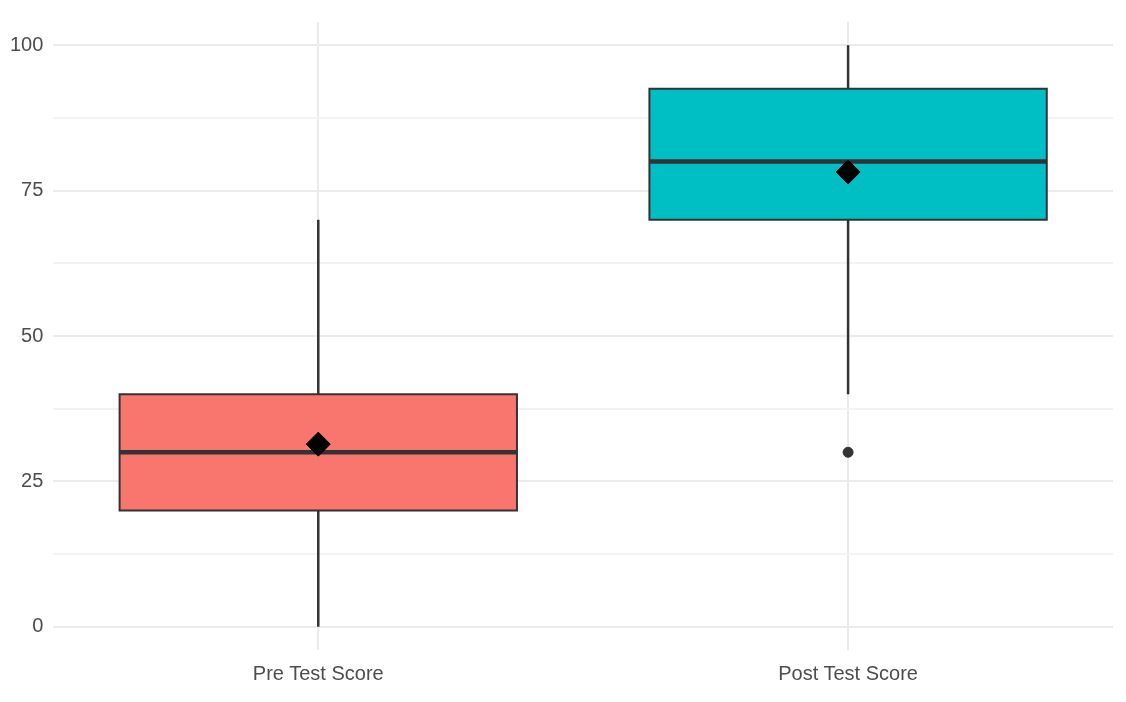 The image size is (1126, 702). I want to click on y-tick-label: 0, so click(38, 625).